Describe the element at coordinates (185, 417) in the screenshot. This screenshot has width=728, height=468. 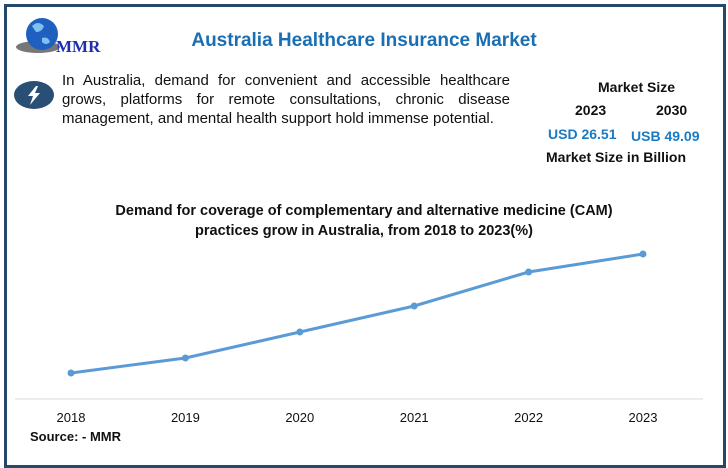
I see `x-tick-label: 2019` at that location.